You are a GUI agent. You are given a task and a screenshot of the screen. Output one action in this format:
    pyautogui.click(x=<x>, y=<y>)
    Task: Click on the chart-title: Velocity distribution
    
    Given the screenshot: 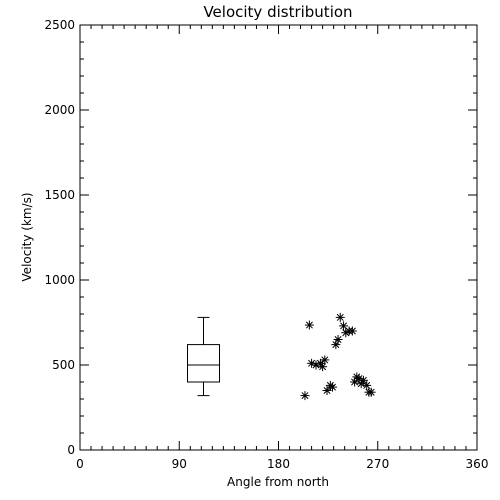 What is the action you would take?
    pyautogui.click(x=277, y=12)
    